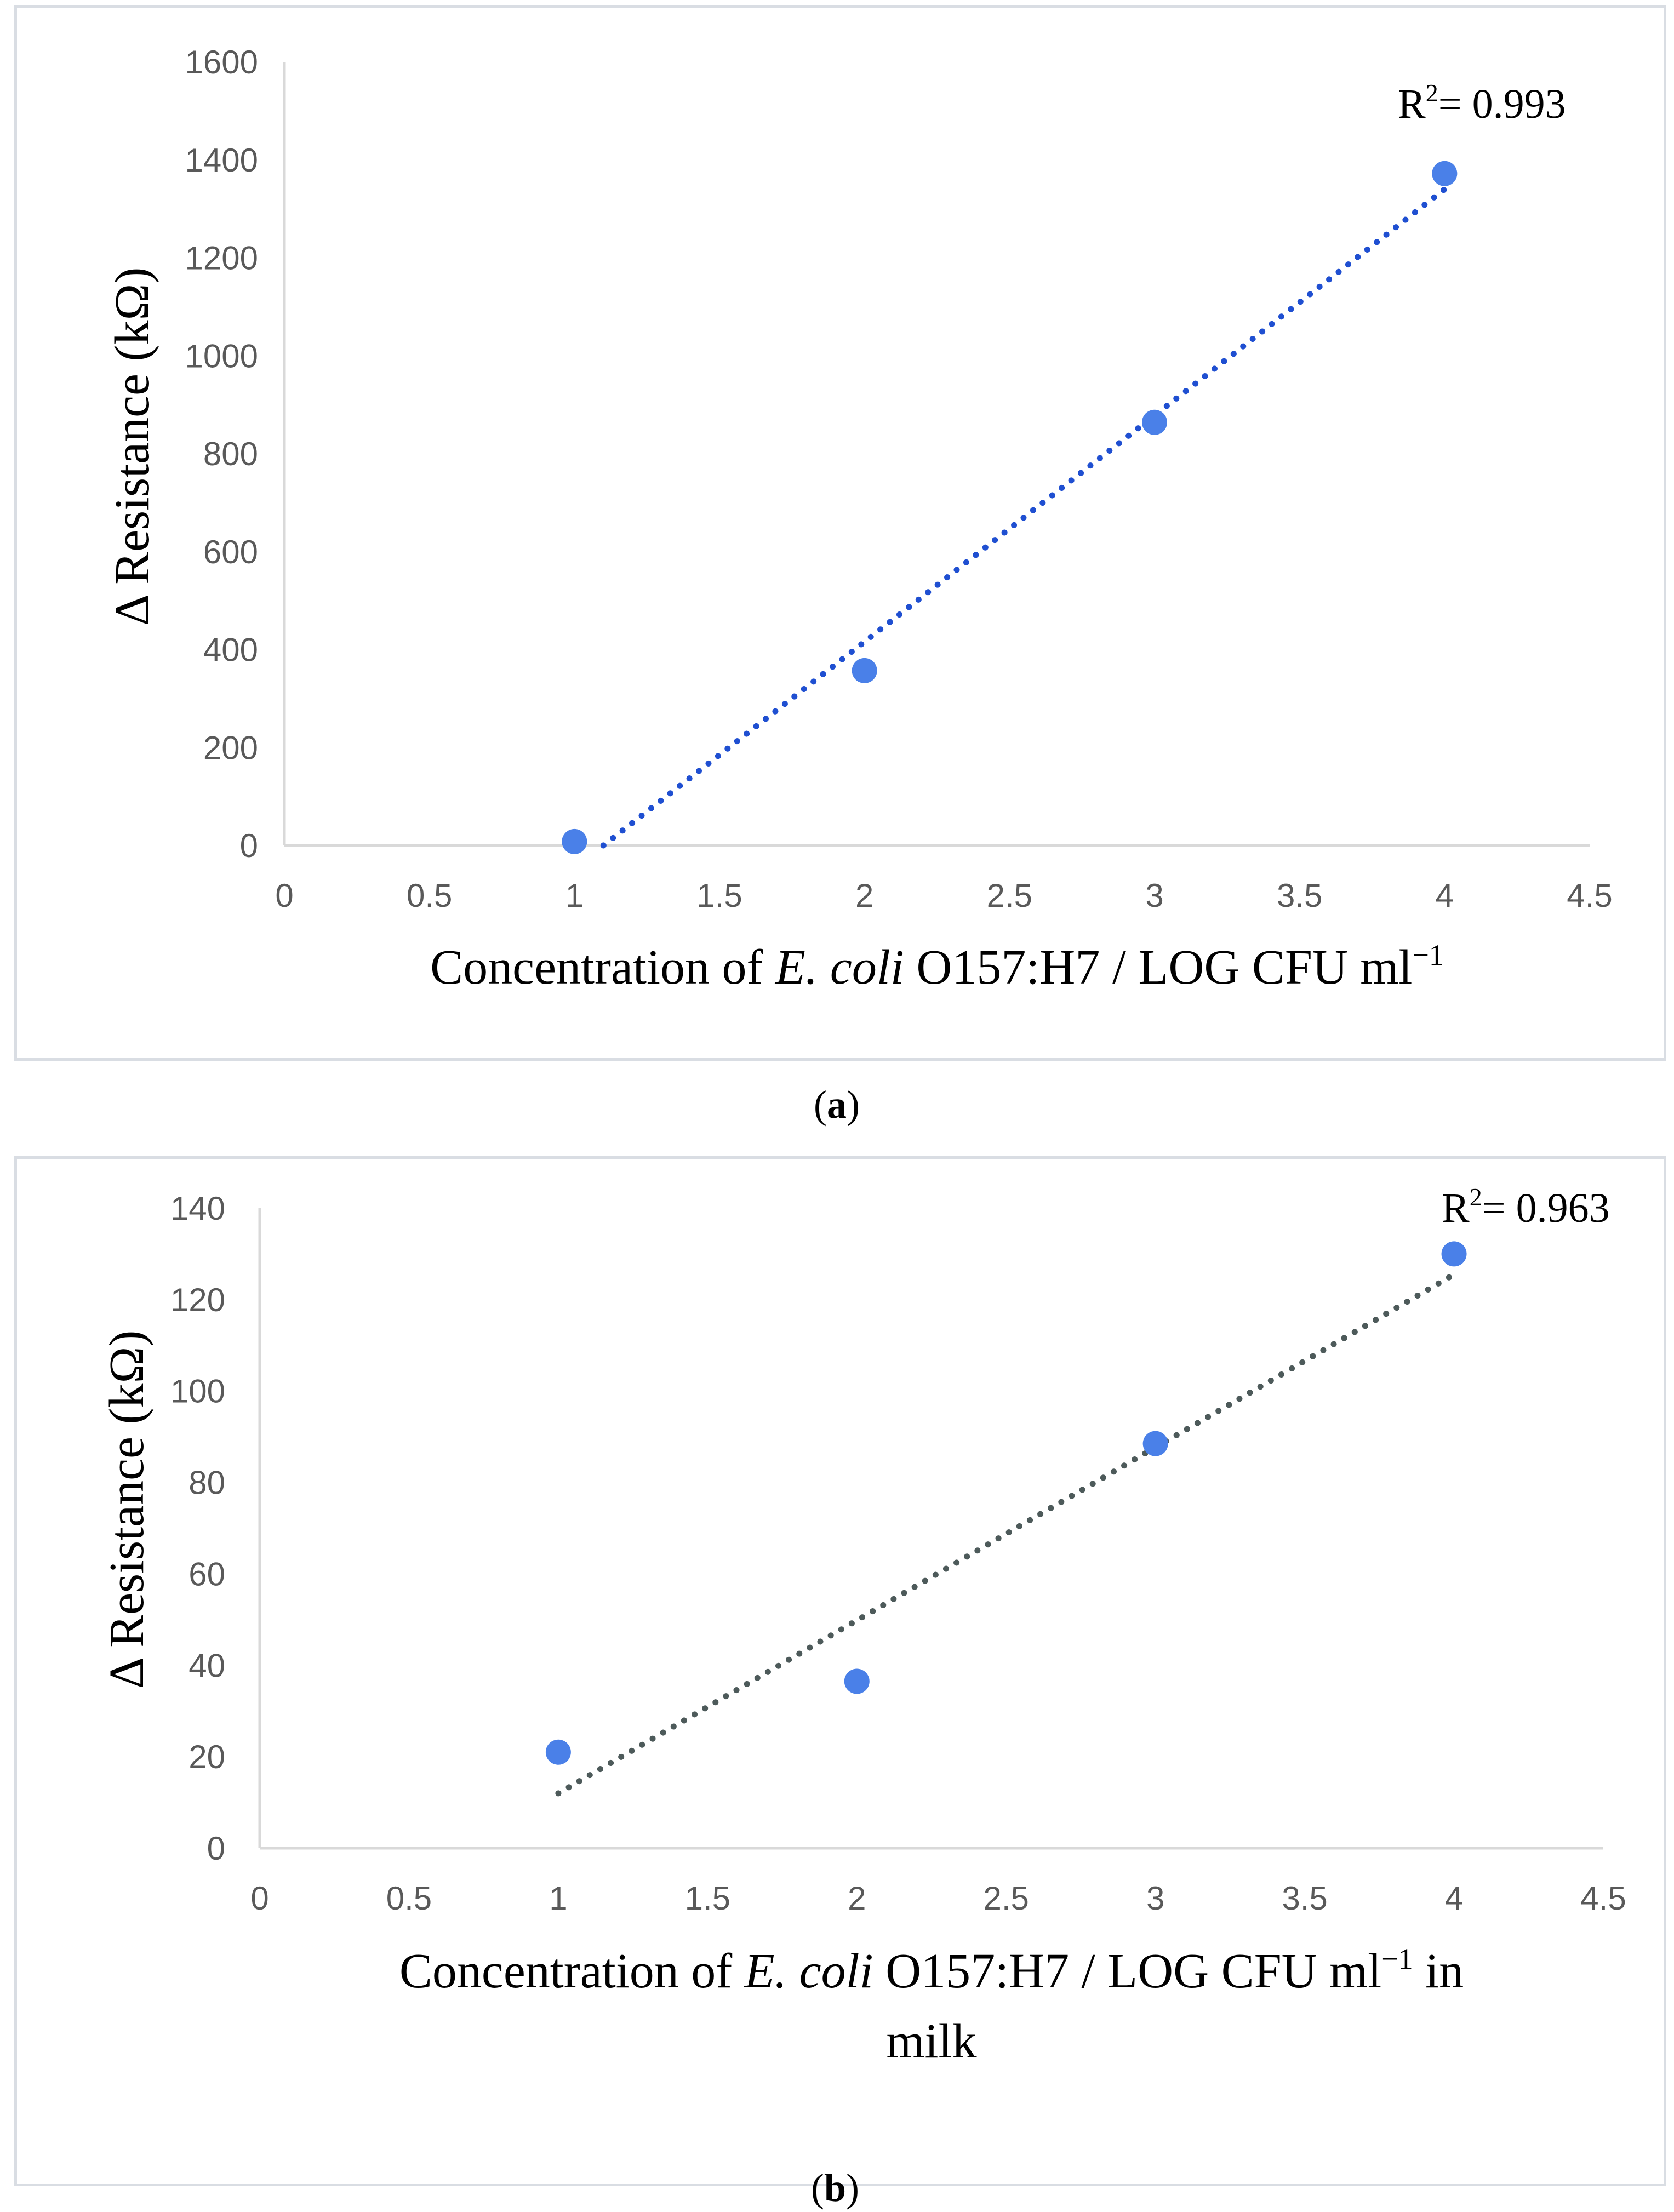 This screenshot has width=1674, height=2212. I want to click on y-tick-label-a: 1400, so click(221, 161).